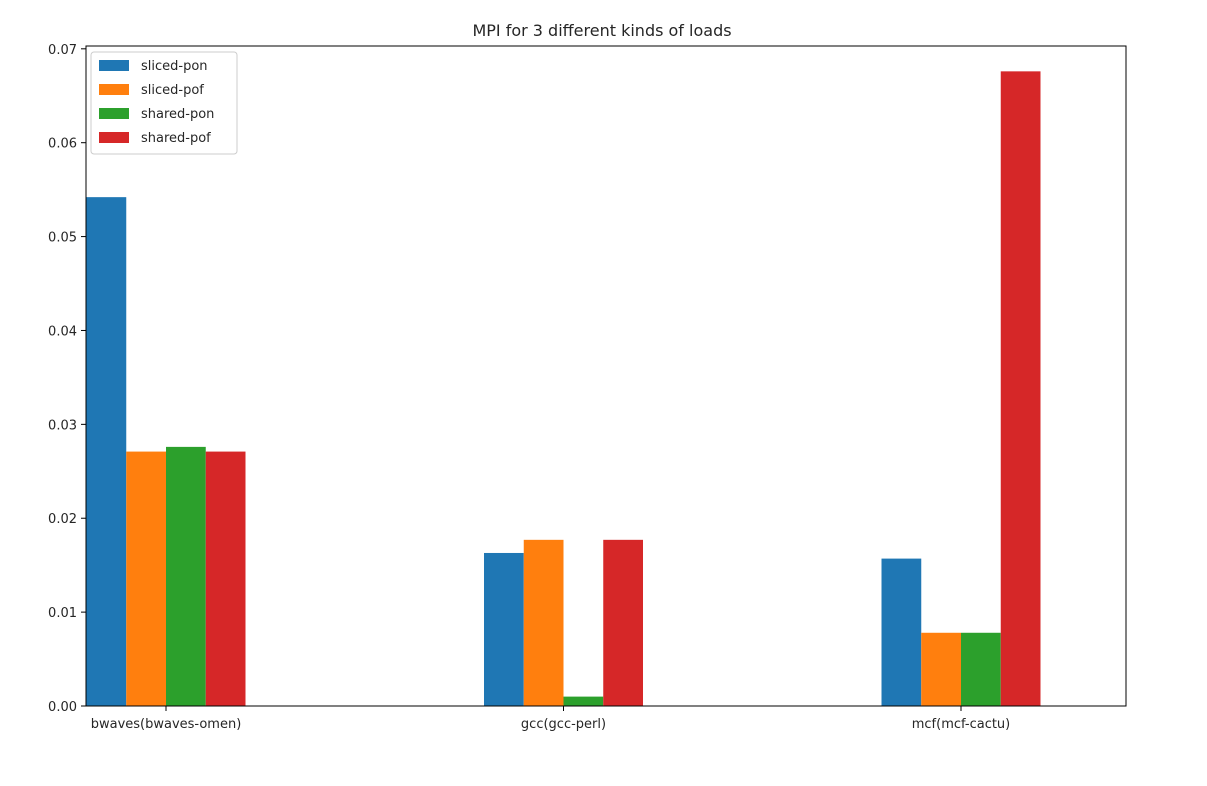 The height and width of the screenshot is (786, 1207). What do you see at coordinates (62, 331) in the screenshot?
I see `y-tick-label: 0.04` at bounding box center [62, 331].